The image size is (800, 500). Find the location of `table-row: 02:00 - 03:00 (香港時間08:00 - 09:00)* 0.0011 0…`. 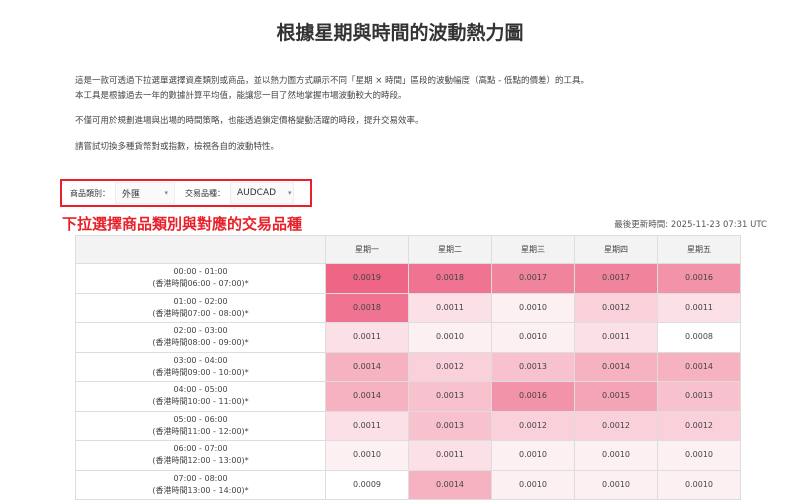

table-row: 02:00 - 03:00 (香港時間08:00 - 09:00)* 0.0011 0… is located at coordinates (408, 337).